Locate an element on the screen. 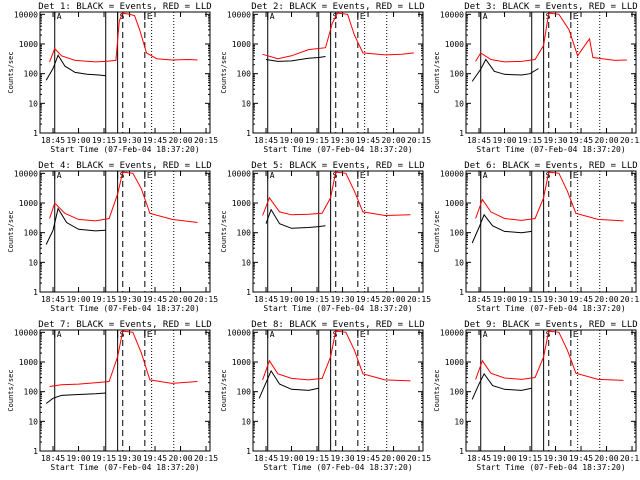 This screenshot has height=480, width=640. panel-title: Det 8: BLACK = Events, RED = LLD is located at coordinates (337, 325).